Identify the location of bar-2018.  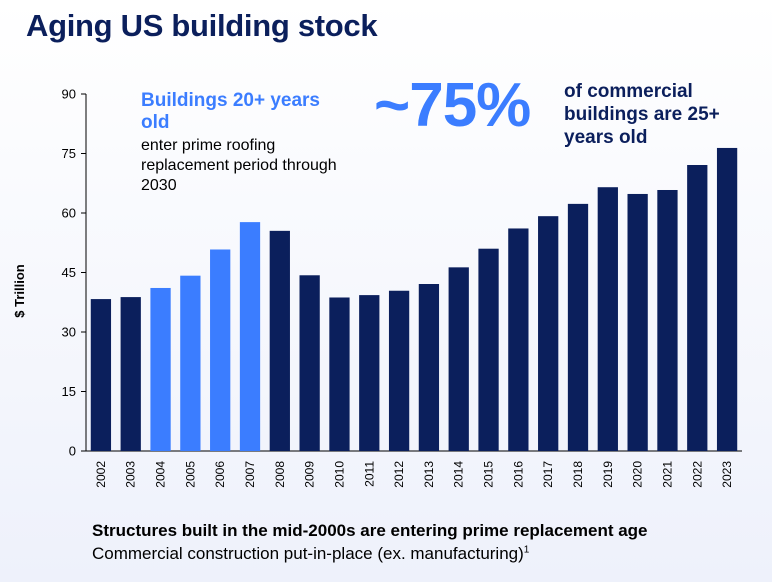
(578, 327).